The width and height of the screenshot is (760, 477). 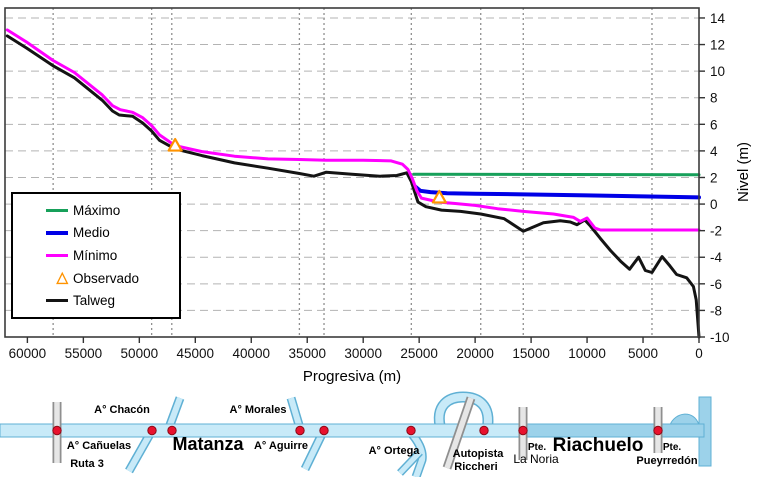 What do you see at coordinates (684, 419) in the screenshot?
I see `river-mouth-bend` at bounding box center [684, 419].